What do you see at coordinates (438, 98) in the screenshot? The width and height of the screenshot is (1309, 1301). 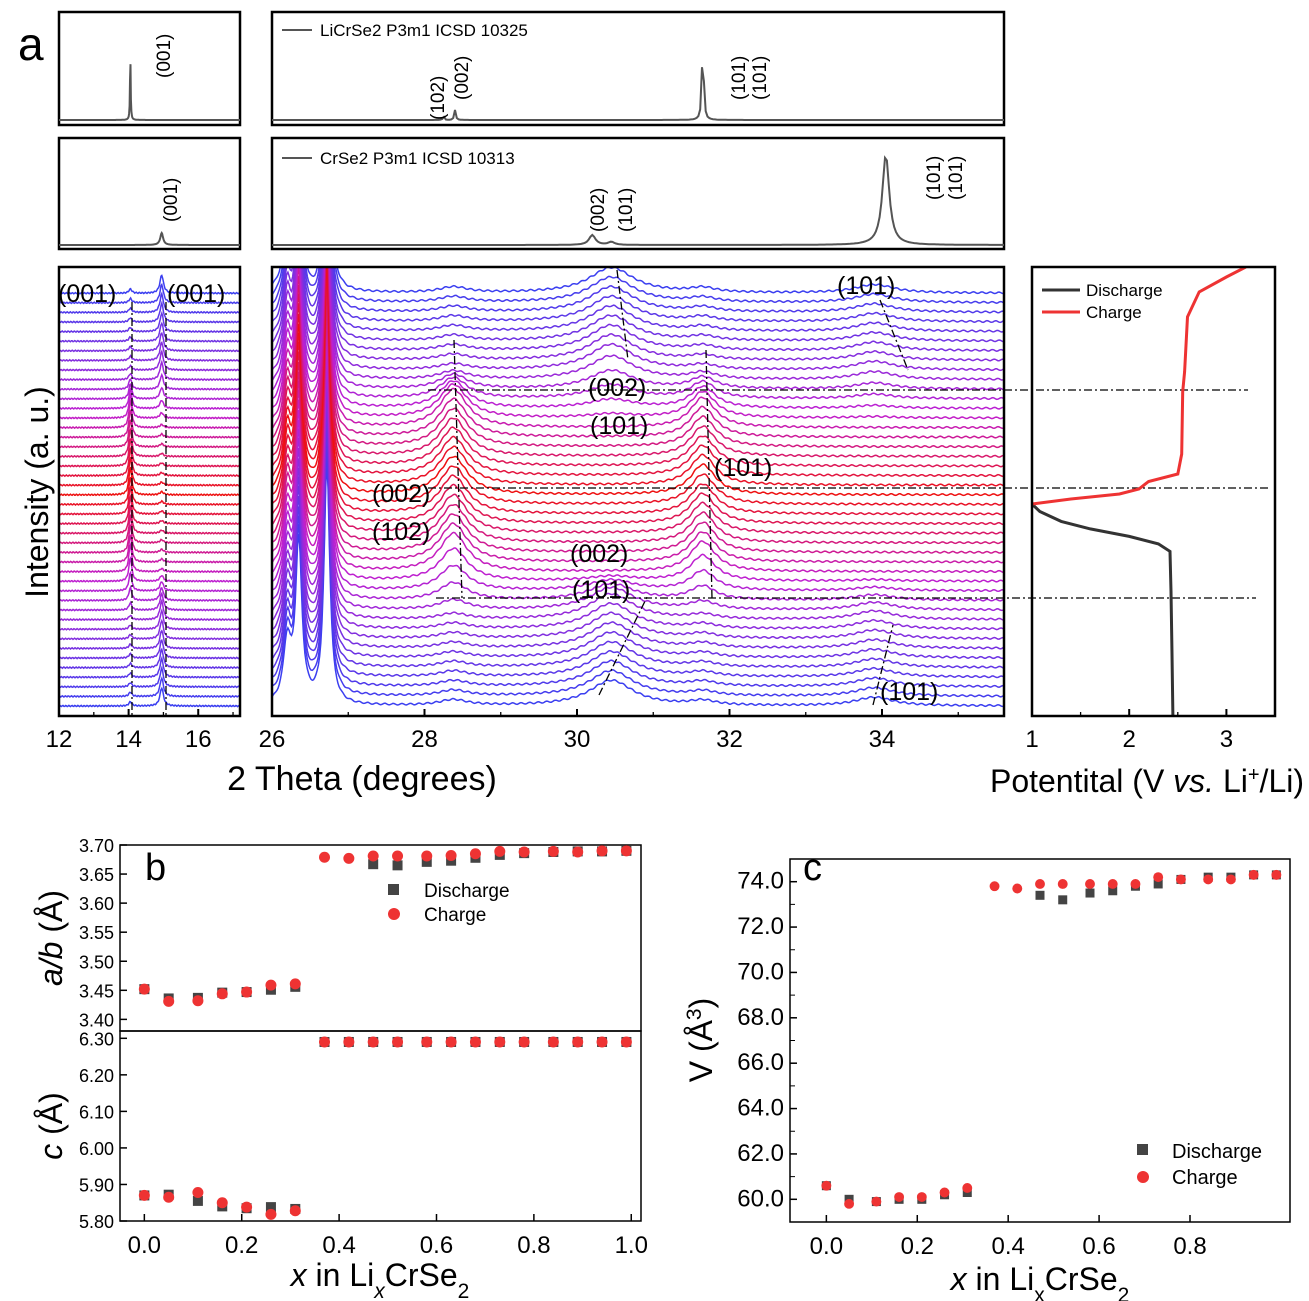 I see `peak-label: (102)` at bounding box center [438, 98].